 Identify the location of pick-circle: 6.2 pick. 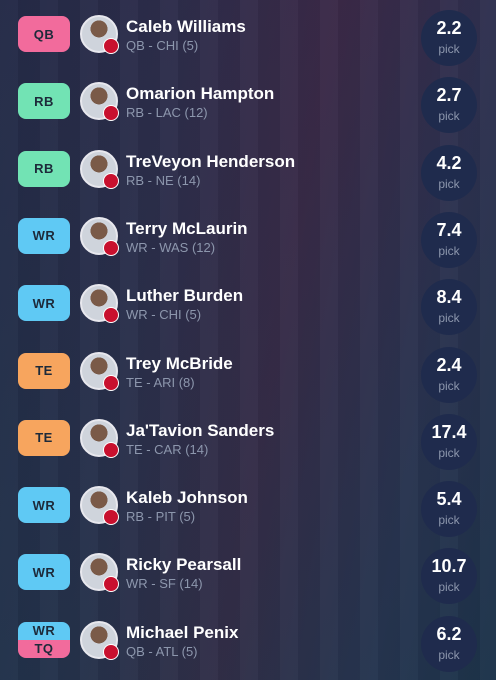
(449, 643).